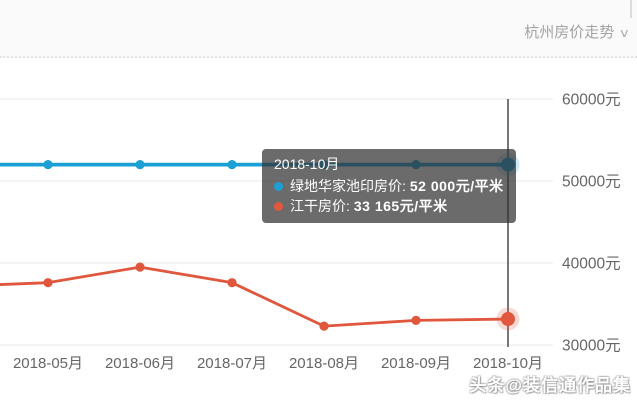 This screenshot has width=637, height=401. What do you see at coordinates (140, 363) in the screenshot?
I see `x-axis-tick-label: 2018-06月` at bounding box center [140, 363].